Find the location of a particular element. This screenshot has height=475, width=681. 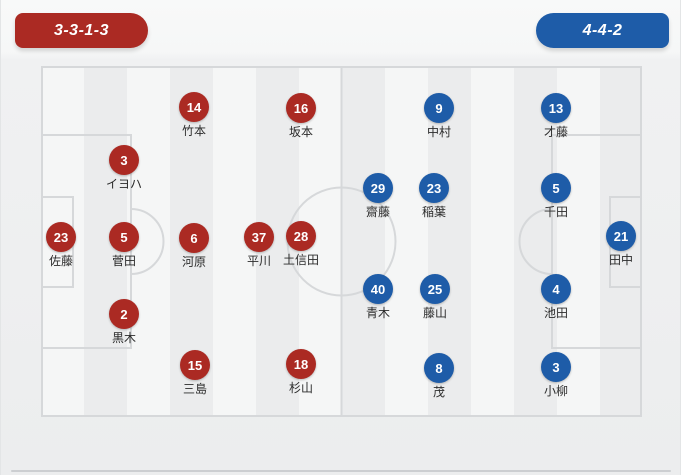

player-number-badge: 25 is located at coordinates (435, 289).